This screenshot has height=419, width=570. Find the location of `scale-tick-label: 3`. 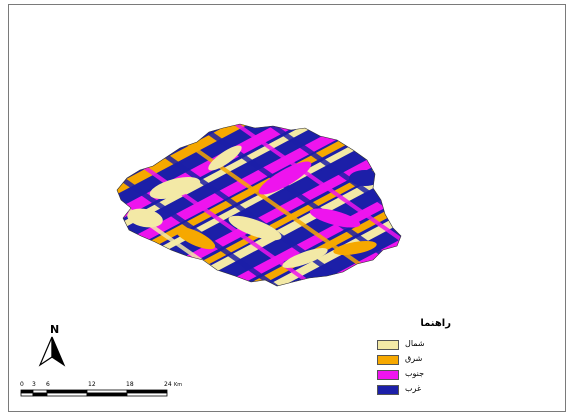

scale-tick-label: 3 is located at coordinates (34, 384).